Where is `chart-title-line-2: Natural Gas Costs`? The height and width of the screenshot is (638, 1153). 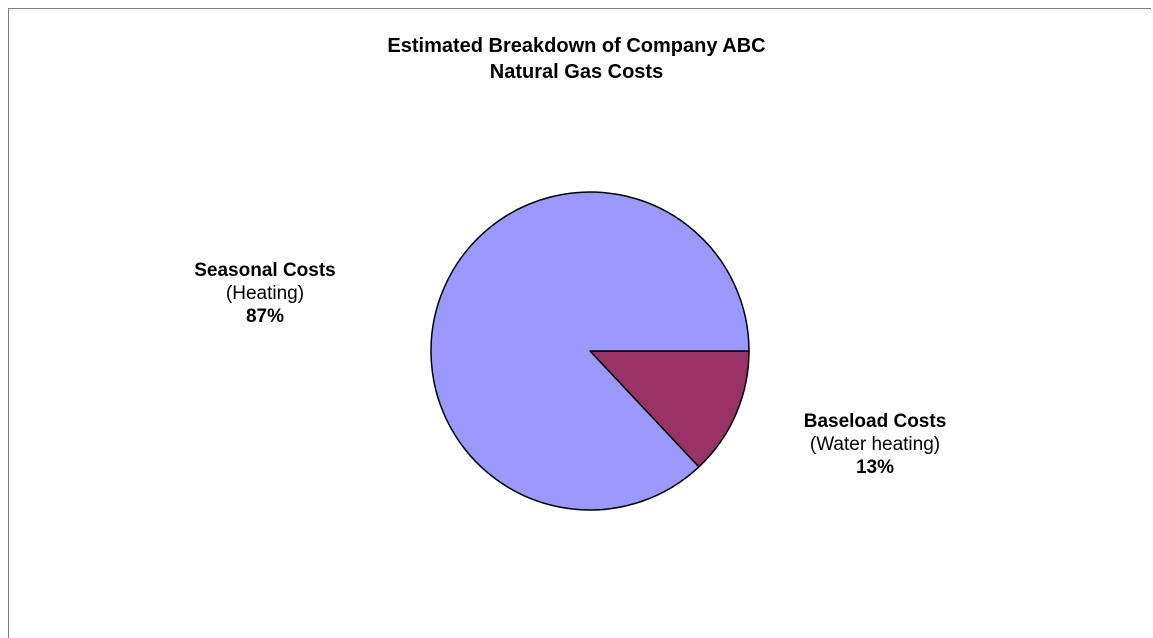 chart-title-line-2: Natural Gas Costs is located at coordinates (576, 72).